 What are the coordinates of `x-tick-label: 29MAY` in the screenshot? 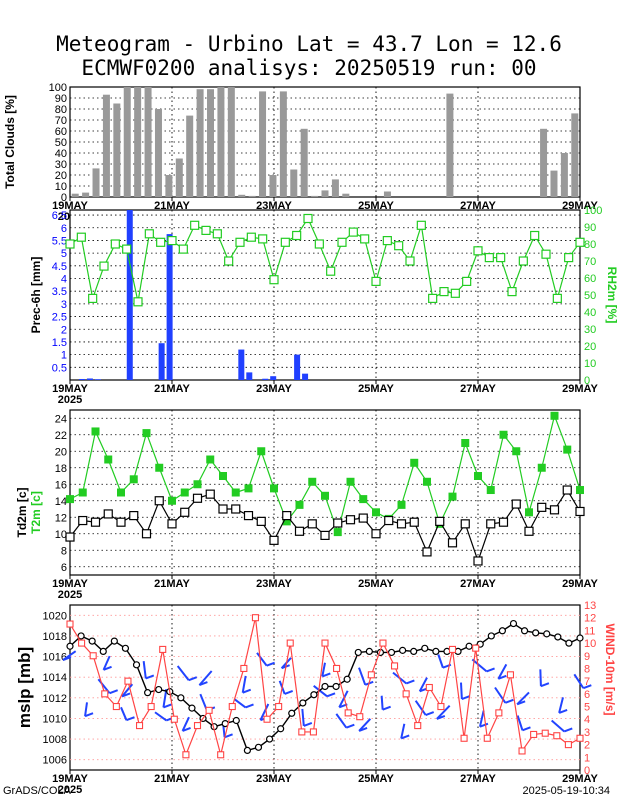 It's located at (580, 389).